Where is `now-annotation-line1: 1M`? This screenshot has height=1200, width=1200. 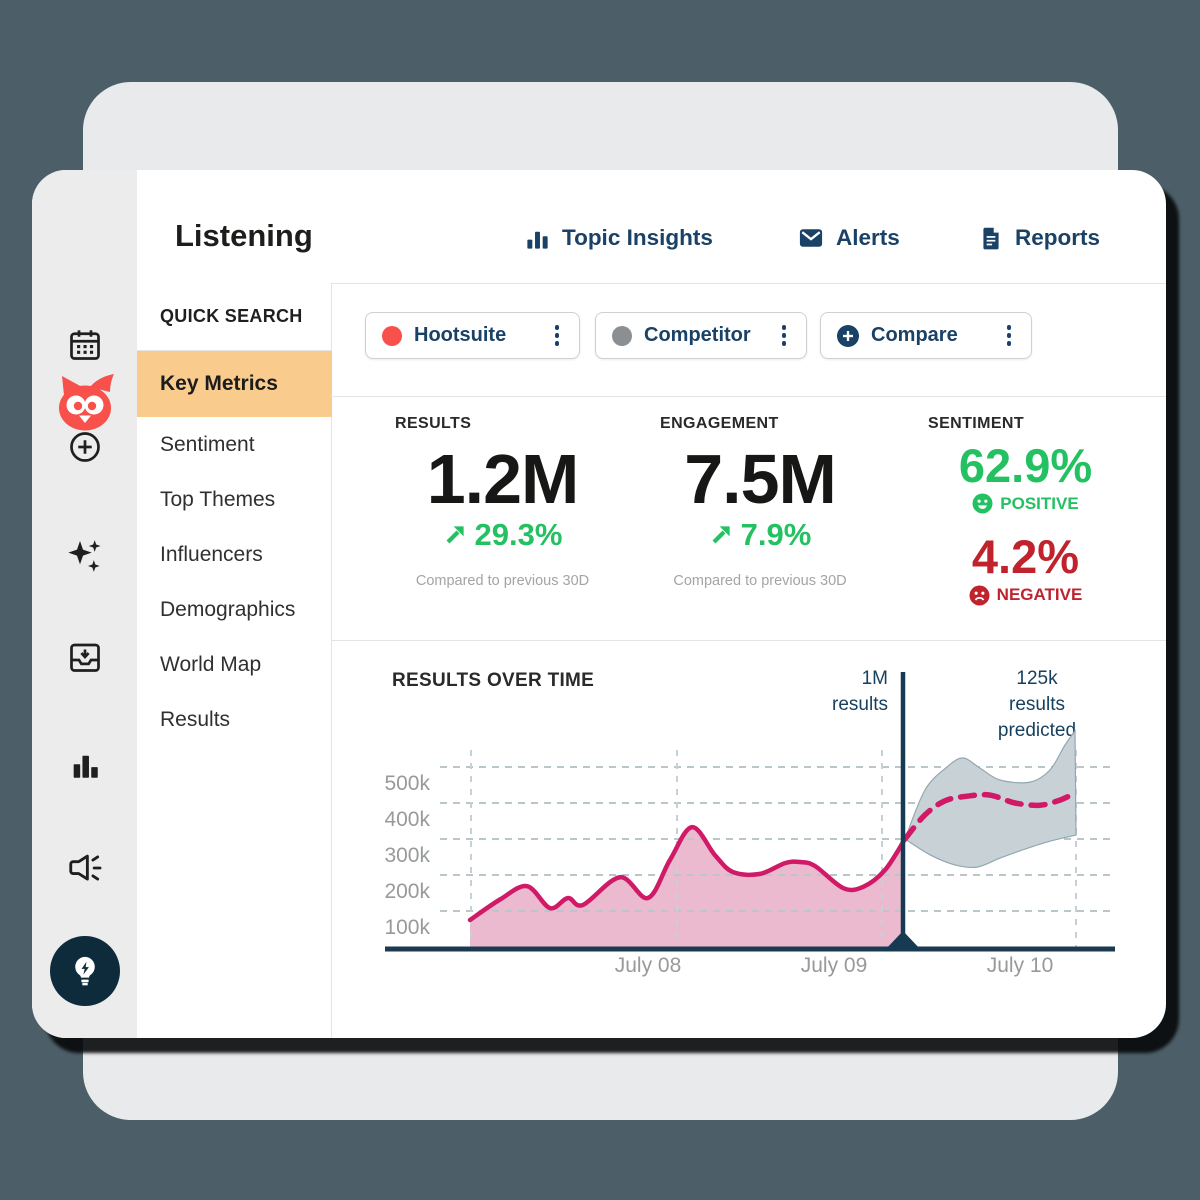
now-annotation-line1: 1M is located at coordinates (874, 678).